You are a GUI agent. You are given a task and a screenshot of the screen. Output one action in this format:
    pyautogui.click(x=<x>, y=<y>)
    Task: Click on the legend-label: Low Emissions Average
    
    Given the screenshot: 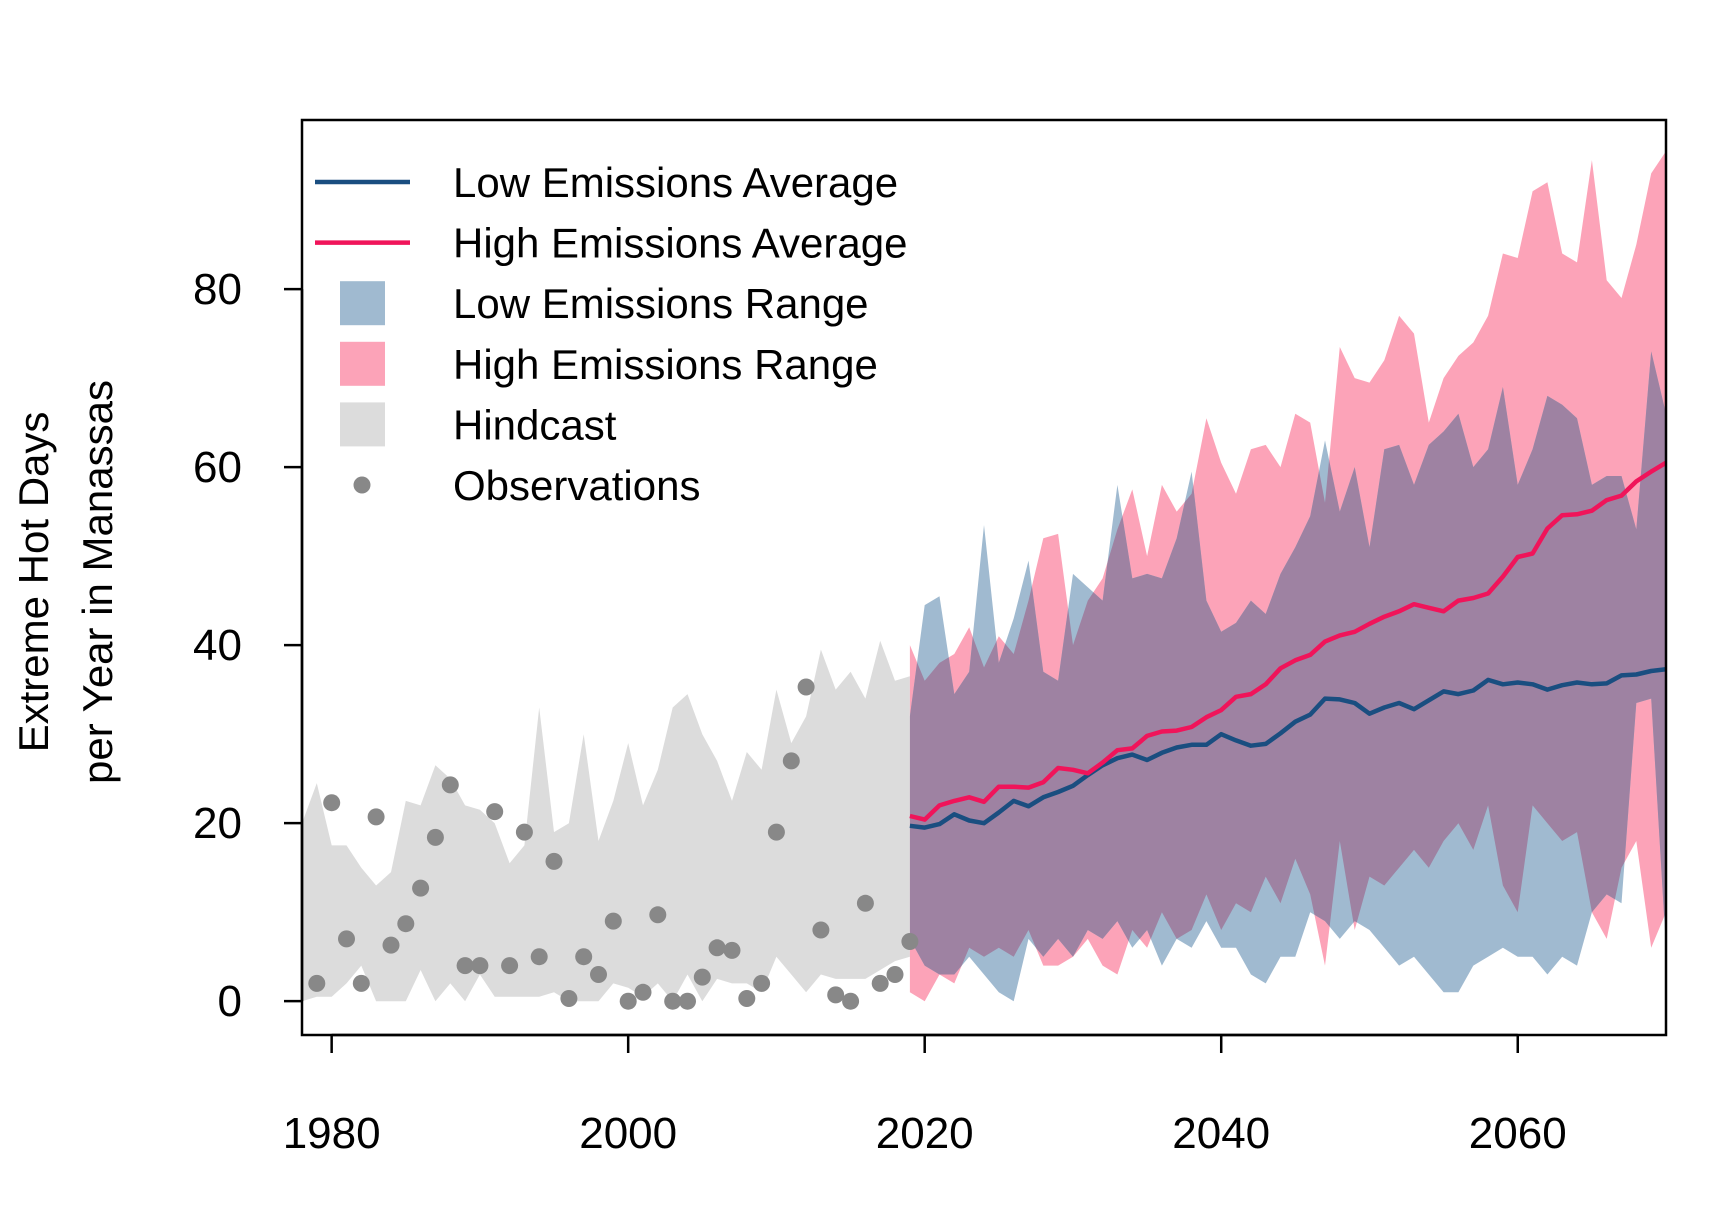 What is the action you would take?
    pyautogui.click(x=675, y=182)
    